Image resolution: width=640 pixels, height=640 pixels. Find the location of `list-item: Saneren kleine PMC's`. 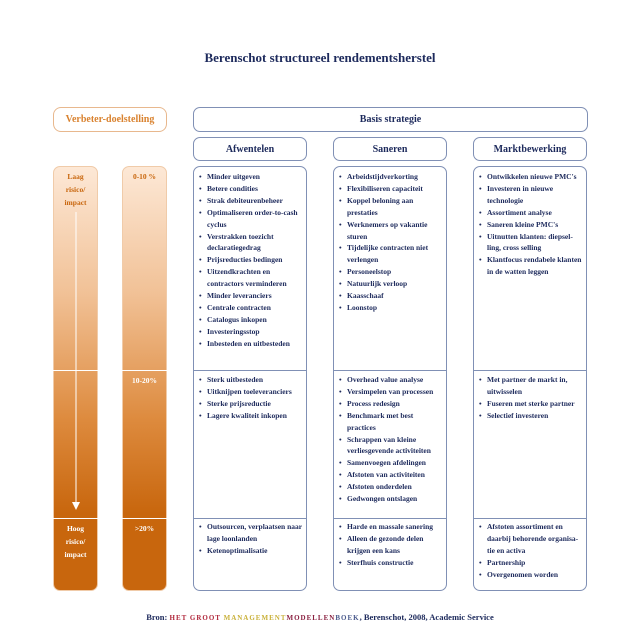

list-item: Saneren kleine PMC's is located at coordinates (530, 225).